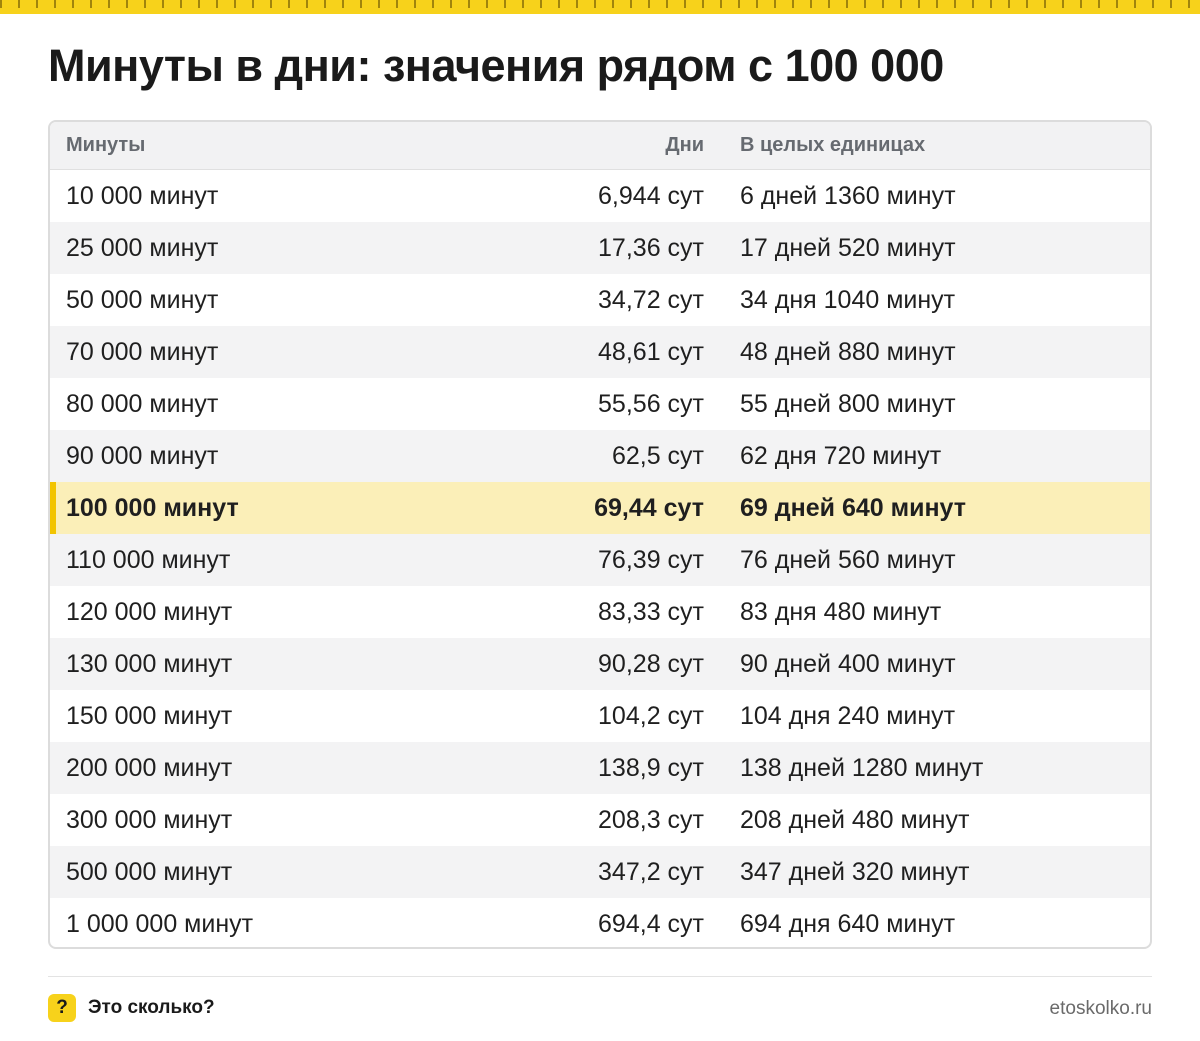 Image resolution: width=1200 pixels, height=1041 pixels. What do you see at coordinates (651, 559) in the screenshot?
I see `cell-days: 76,39 сут` at bounding box center [651, 559].